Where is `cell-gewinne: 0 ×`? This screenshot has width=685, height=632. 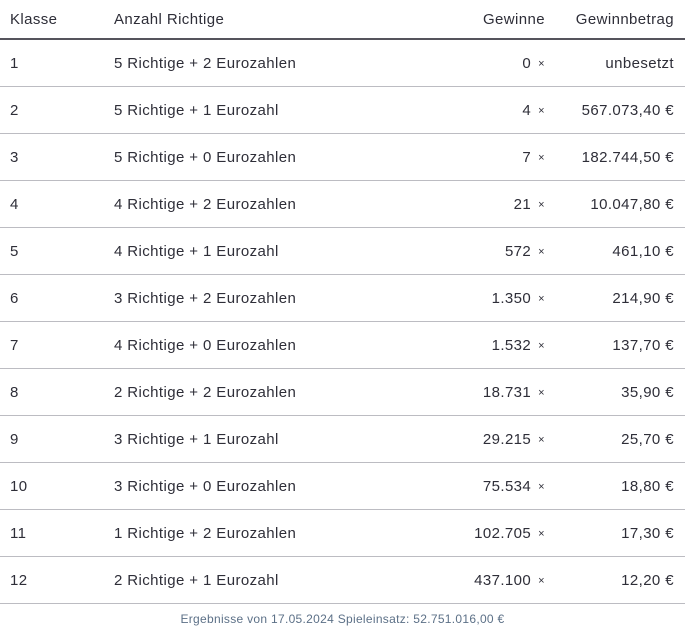 cell-gewinne: 0 × is located at coordinates (450, 63).